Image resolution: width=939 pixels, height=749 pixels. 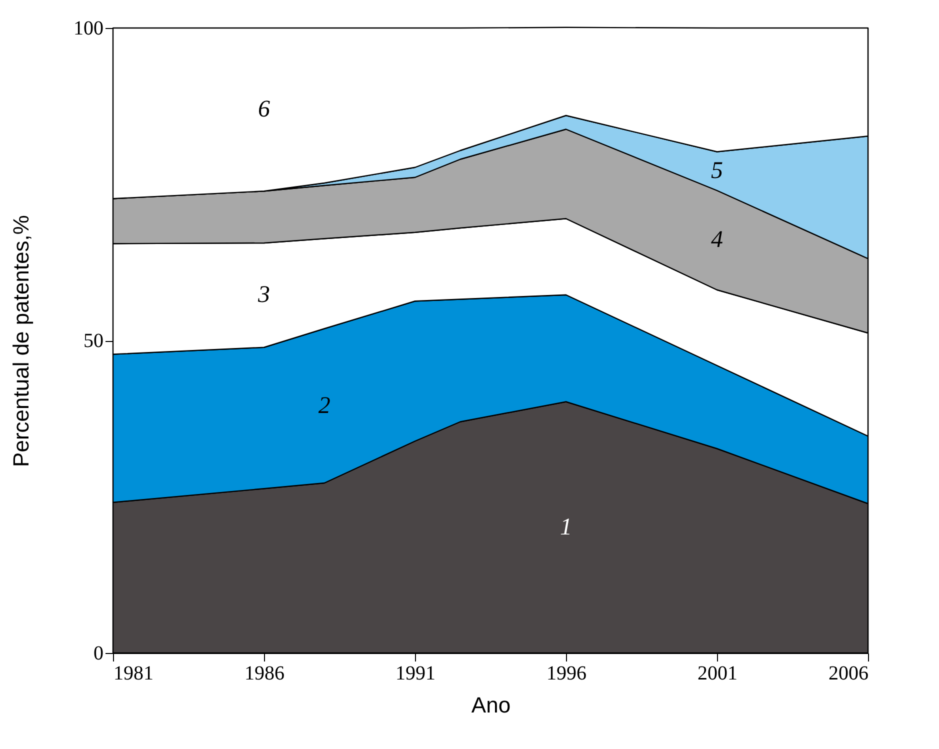 What do you see at coordinates (566, 673) in the screenshot?
I see `x-tick-label: 1996` at bounding box center [566, 673].